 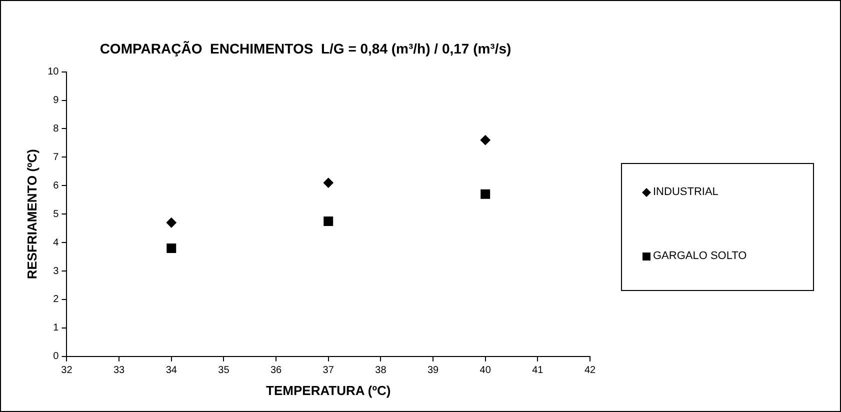 I want to click on x-tick-label: 42, so click(x=590, y=370).